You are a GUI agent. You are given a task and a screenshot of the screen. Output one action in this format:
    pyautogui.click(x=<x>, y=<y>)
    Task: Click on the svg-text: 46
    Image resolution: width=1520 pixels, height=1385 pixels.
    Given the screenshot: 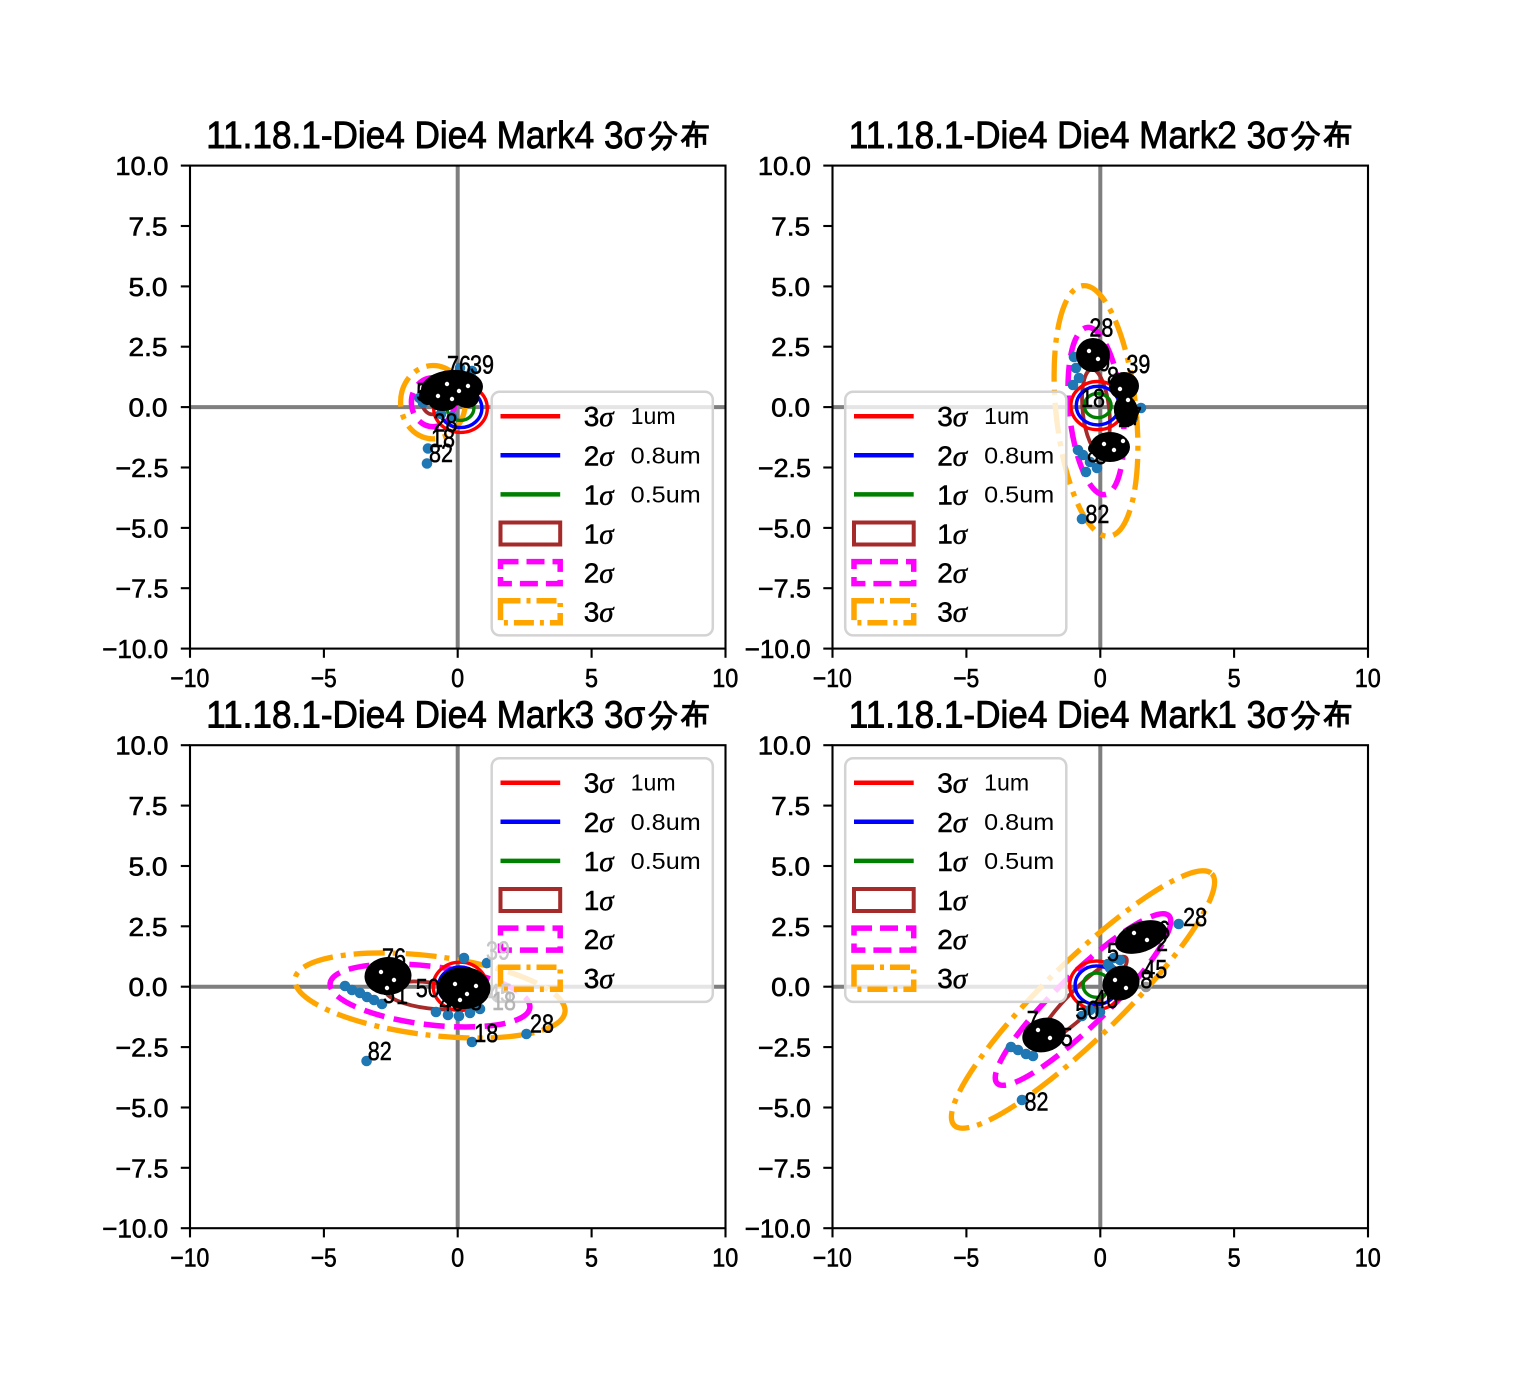 What is the action you would take?
    pyautogui.click(x=1106, y=999)
    